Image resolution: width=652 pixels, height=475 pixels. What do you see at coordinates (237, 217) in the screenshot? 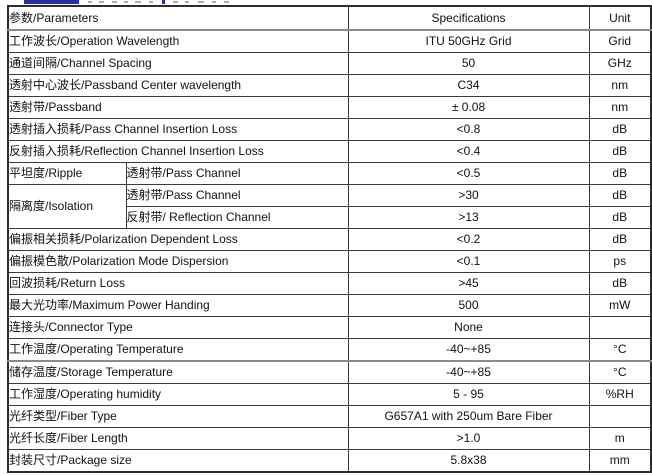
I see `sub-param-cell: 反射带/ Reflection Channel` at bounding box center [237, 217].